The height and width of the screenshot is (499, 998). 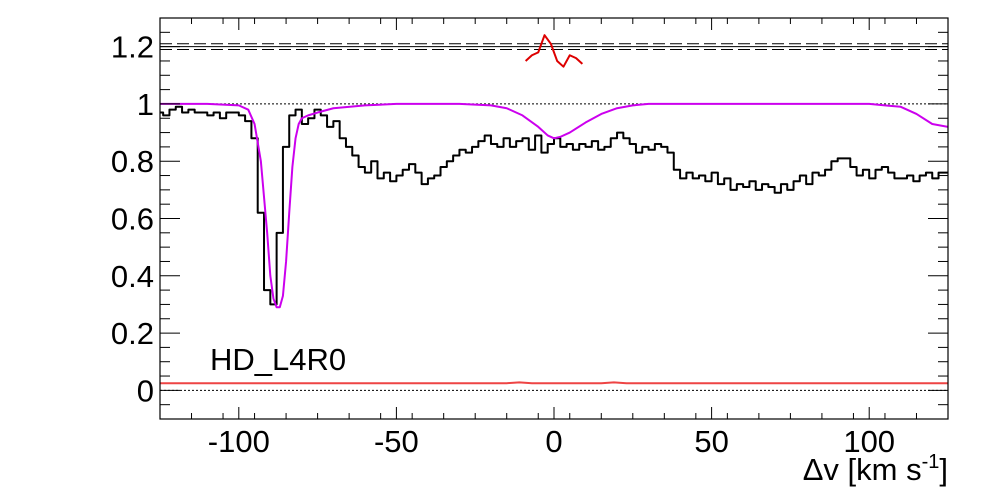 What do you see at coordinates (931, 462) in the screenshot?
I see `x-axis-label-sup: -1` at bounding box center [931, 462].